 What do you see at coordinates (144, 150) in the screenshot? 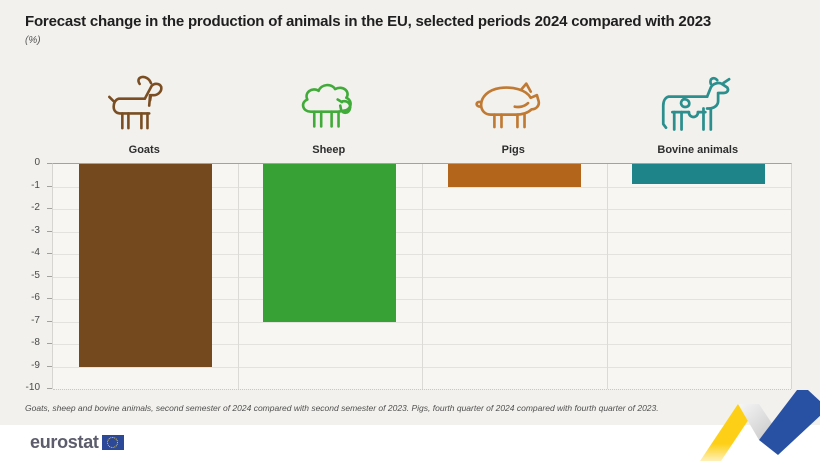
I see `category-label-goats: Goats` at bounding box center [144, 150].